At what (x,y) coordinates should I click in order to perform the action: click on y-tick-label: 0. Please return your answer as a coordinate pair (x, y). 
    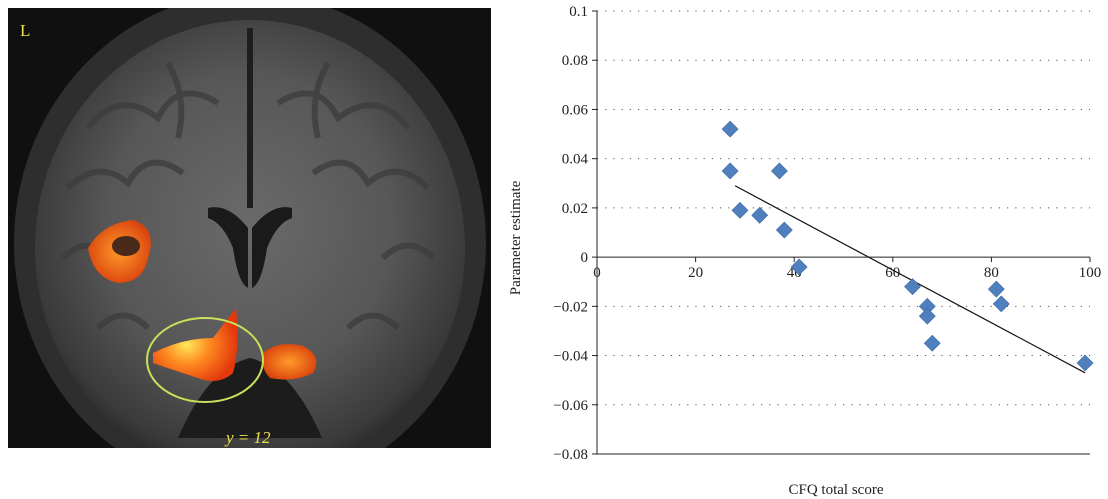
    Looking at the image, I should click on (585, 258).